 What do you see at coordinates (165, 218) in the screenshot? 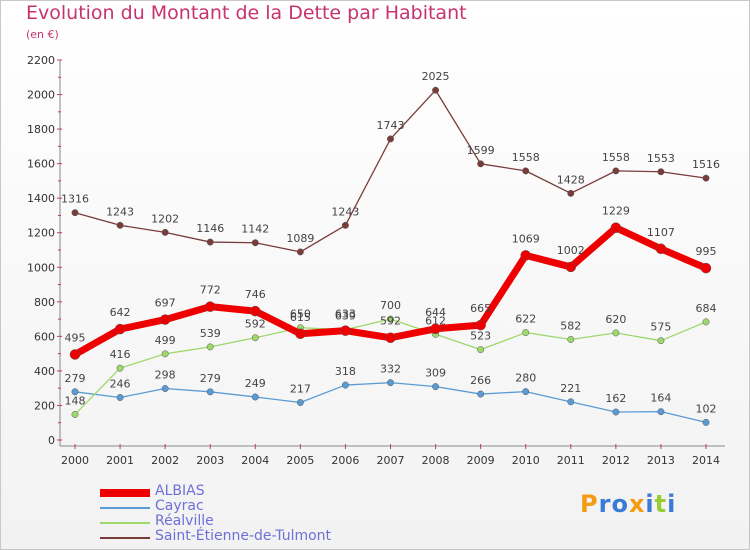
I see `data-label: 1202` at bounding box center [165, 218].